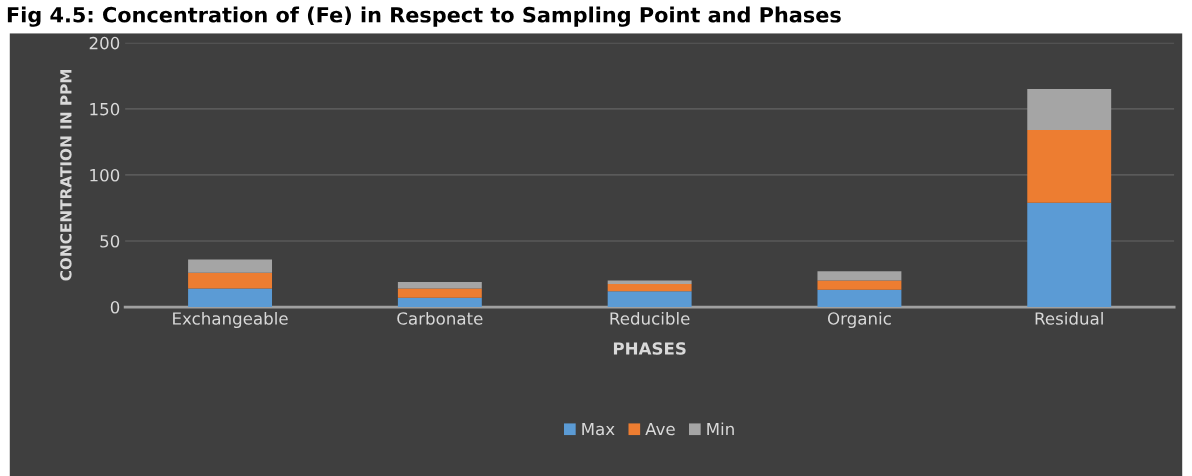 Image resolution: width=1192 pixels, height=476 pixels. Describe the element at coordinates (66, 175) in the screenshot. I see `y-axis-title: CONCENTRATION IN PPM` at that location.